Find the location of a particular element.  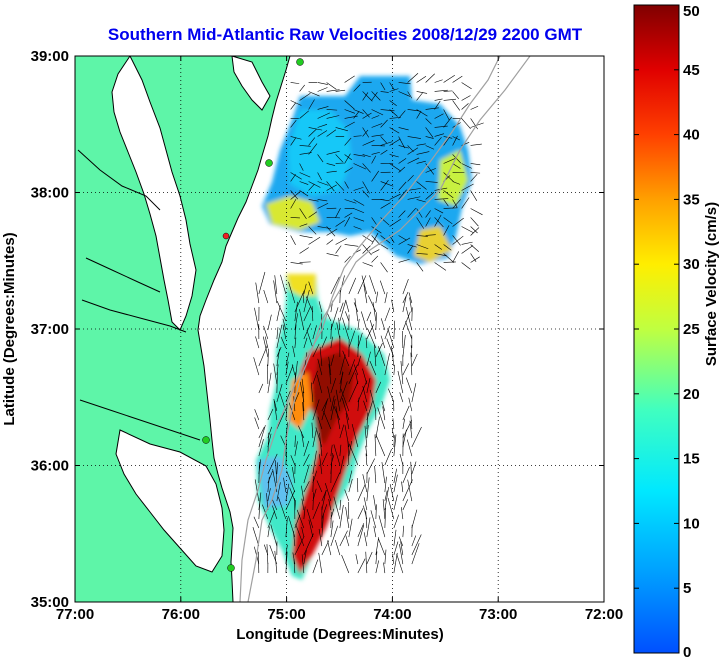

colorbar-tick-label: 20 is located at coordinates (691, 394).